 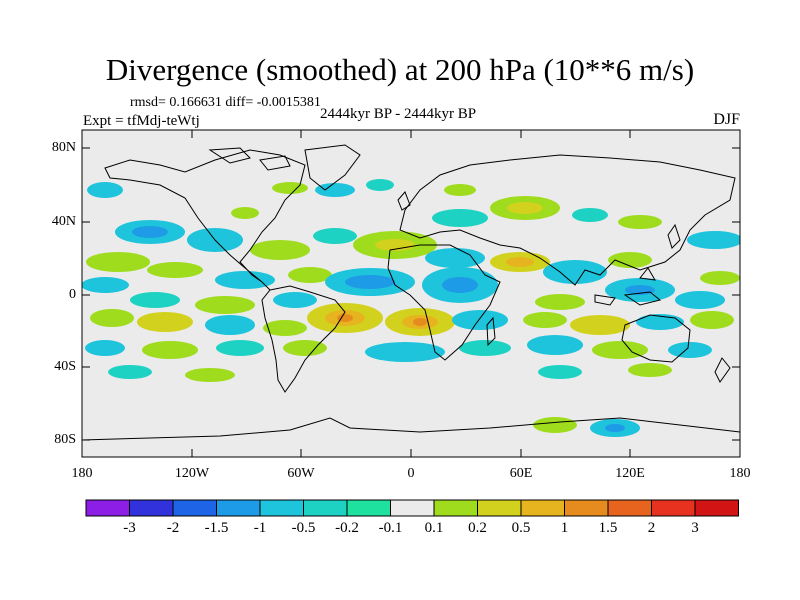 What do you see at coordinates (608, 528) in the screenshot?
I see `colorbar-label: 1.5` at bounding box center [608, 528].